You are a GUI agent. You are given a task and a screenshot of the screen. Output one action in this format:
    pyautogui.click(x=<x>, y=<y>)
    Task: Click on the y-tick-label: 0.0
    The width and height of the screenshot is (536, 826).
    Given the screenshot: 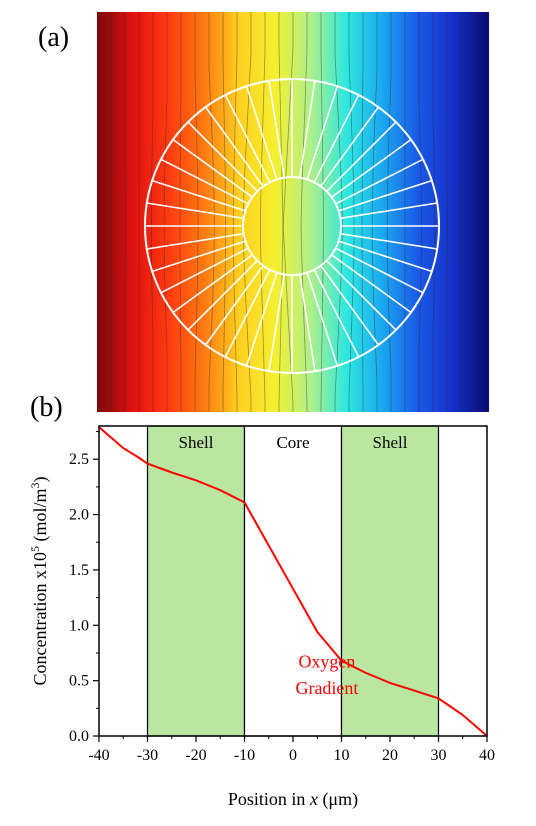 What is the action you would take?
    pyautogui.click(x=79, y=736)
    